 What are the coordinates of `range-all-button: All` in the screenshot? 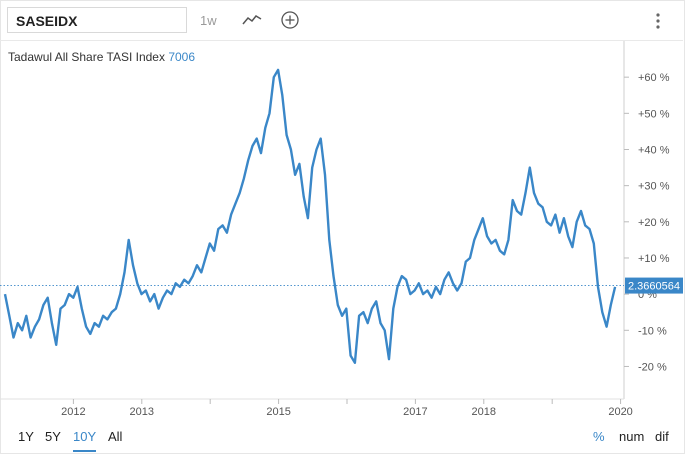 It's located at (115, 436).